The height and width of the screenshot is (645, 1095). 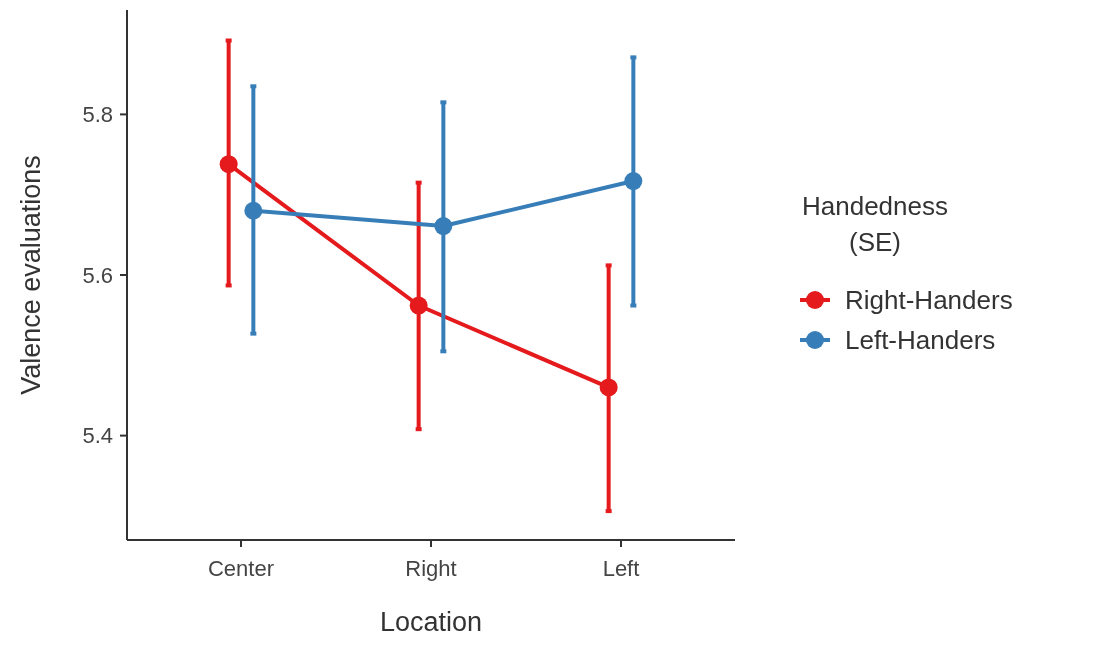 What do you see at coordinates (97, 275) in the screenshot?
I see `y-tick-label: 5.6` at bounding box center [97, 275].